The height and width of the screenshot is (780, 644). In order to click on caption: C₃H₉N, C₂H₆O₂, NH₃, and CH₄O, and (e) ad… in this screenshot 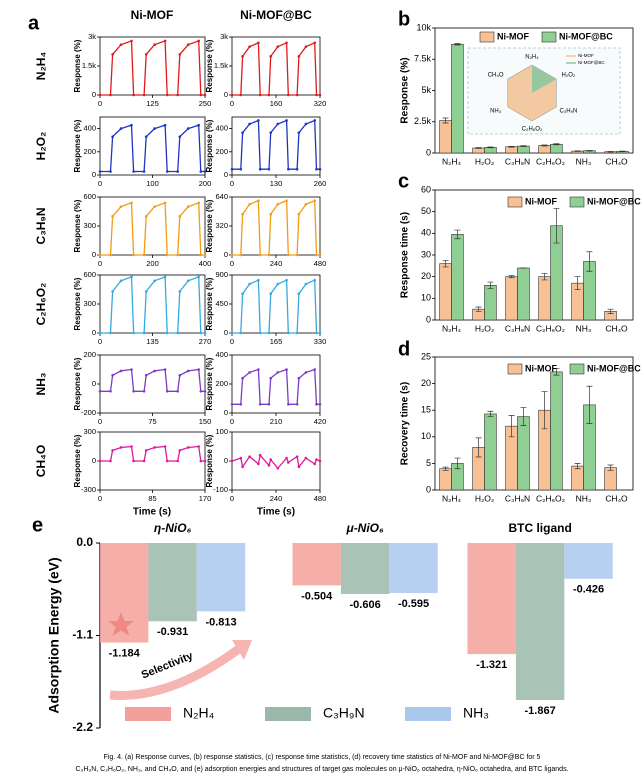, I will do `click(321, 769)`.